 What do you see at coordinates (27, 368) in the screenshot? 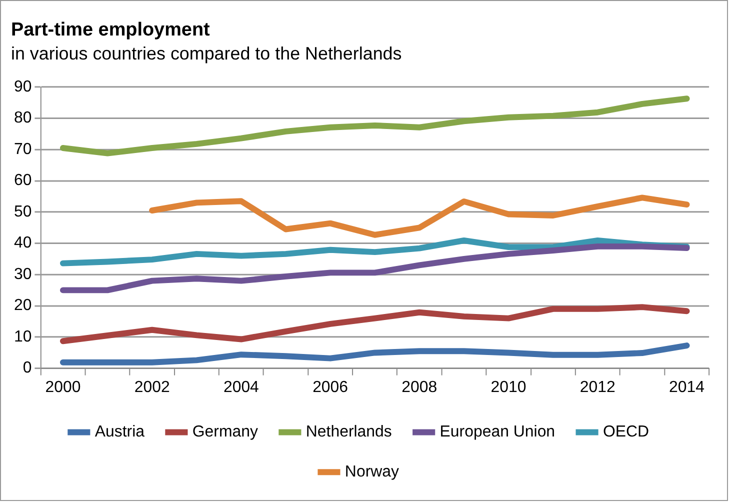
I see `y-tick-label: 0` at bounding box center [27, 368].